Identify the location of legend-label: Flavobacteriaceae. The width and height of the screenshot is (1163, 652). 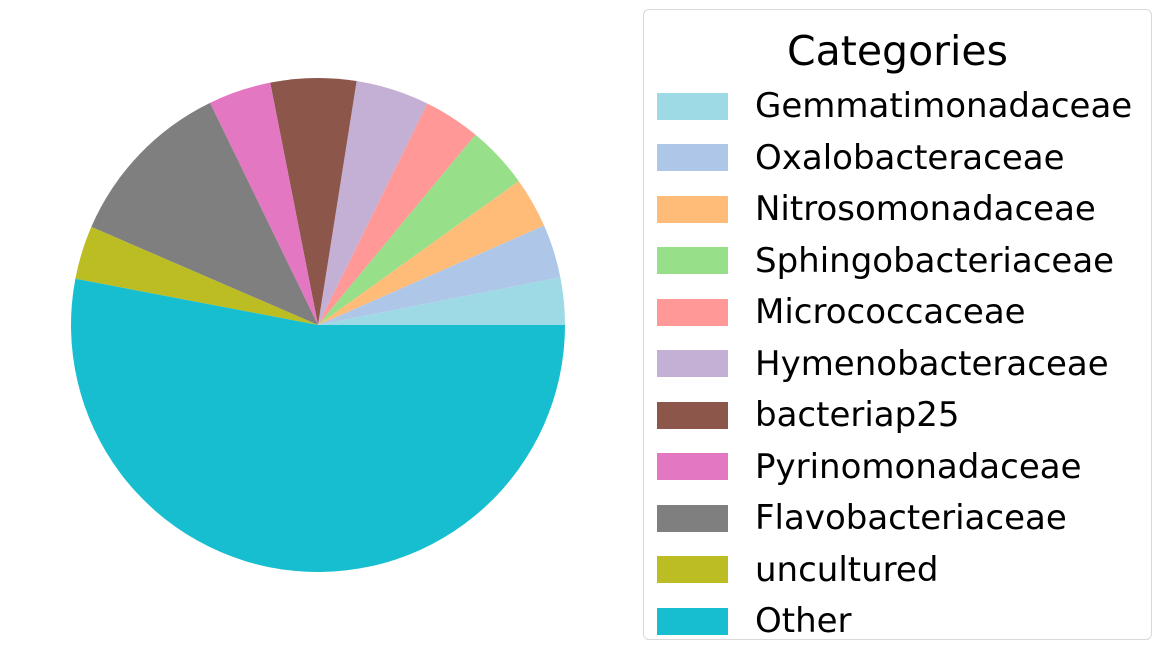
(911, 518).